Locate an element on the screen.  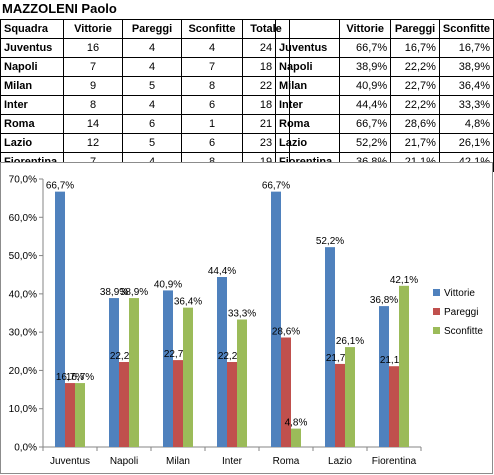
cell-sconfitte-pct: 38,9% is located at coordinates (466, 67).